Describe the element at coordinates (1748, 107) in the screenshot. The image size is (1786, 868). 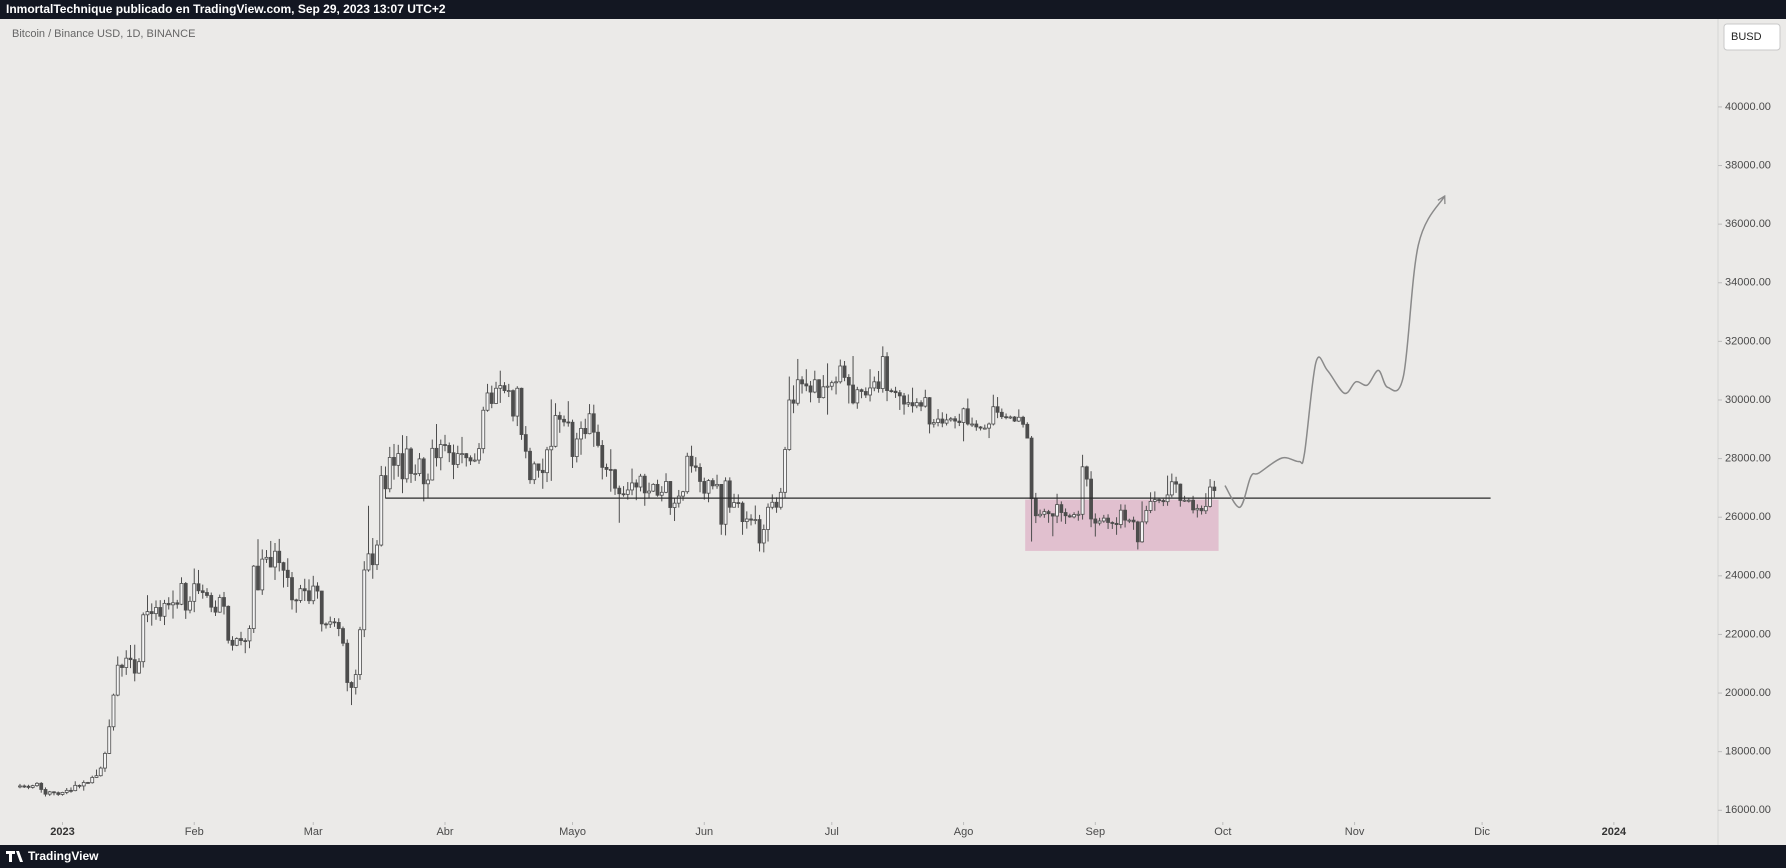
I see `y-tick-label: 40000.00` at that location.